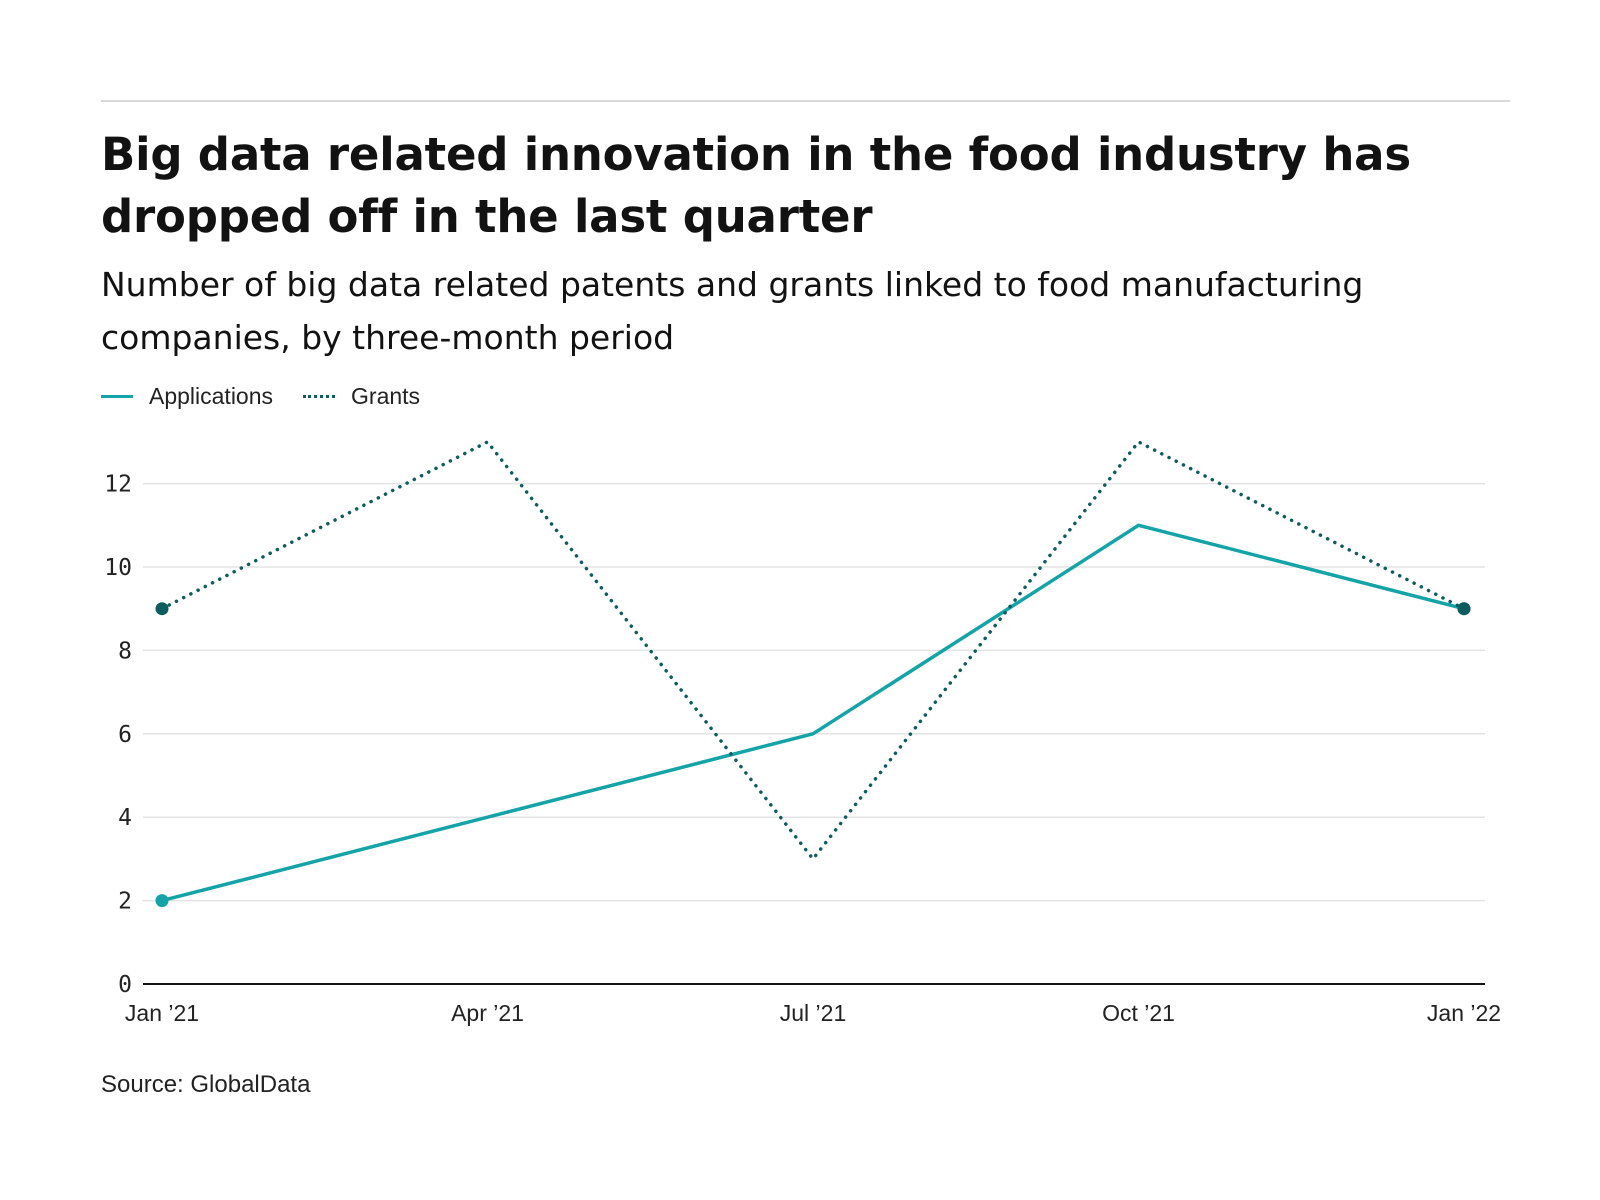 The height and width of the screenshot is (1200, 1600). I want to click on legend-item-grants: Grants, so click(361, 396).